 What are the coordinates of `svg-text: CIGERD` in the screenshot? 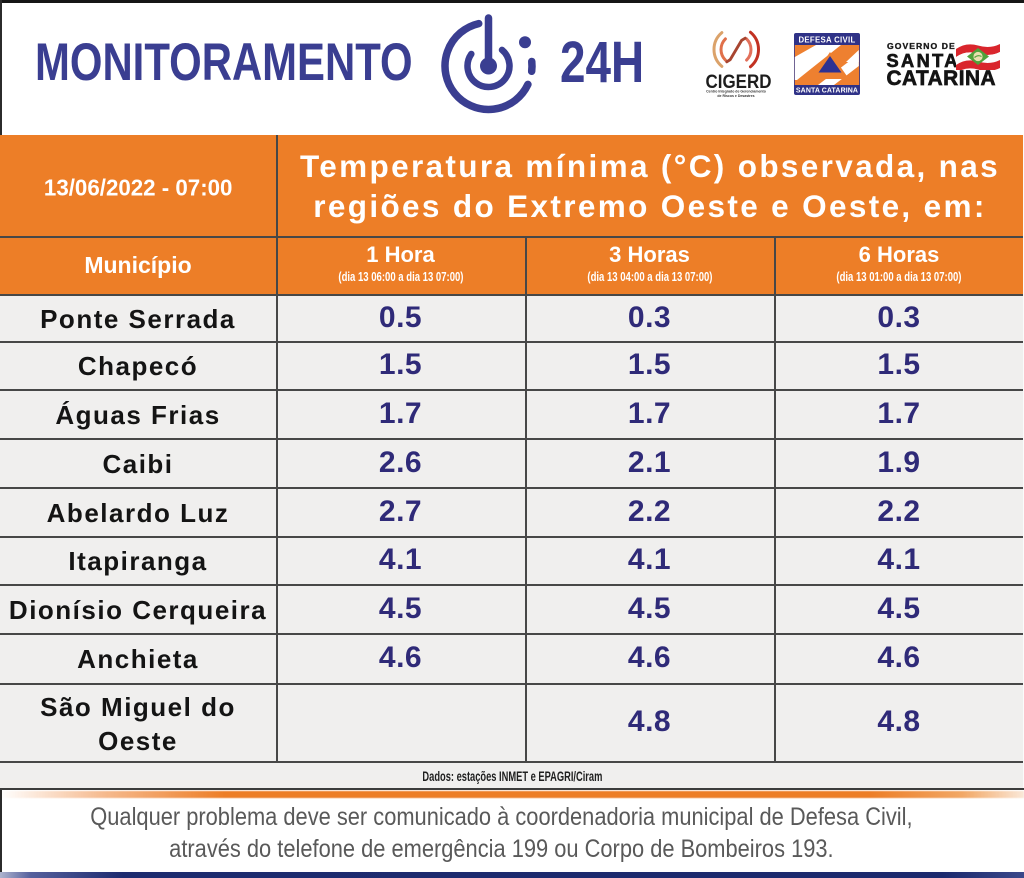 It's located at (739, 81).